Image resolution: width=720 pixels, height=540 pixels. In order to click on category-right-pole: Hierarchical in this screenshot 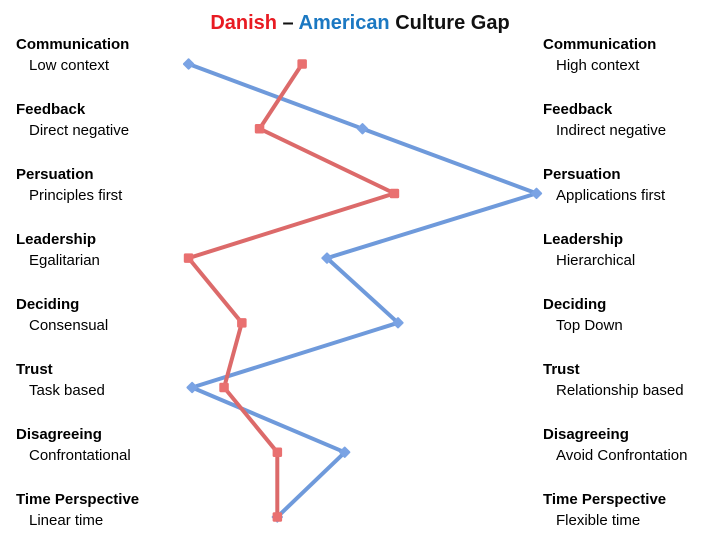, I will do `click(596, 260)`.